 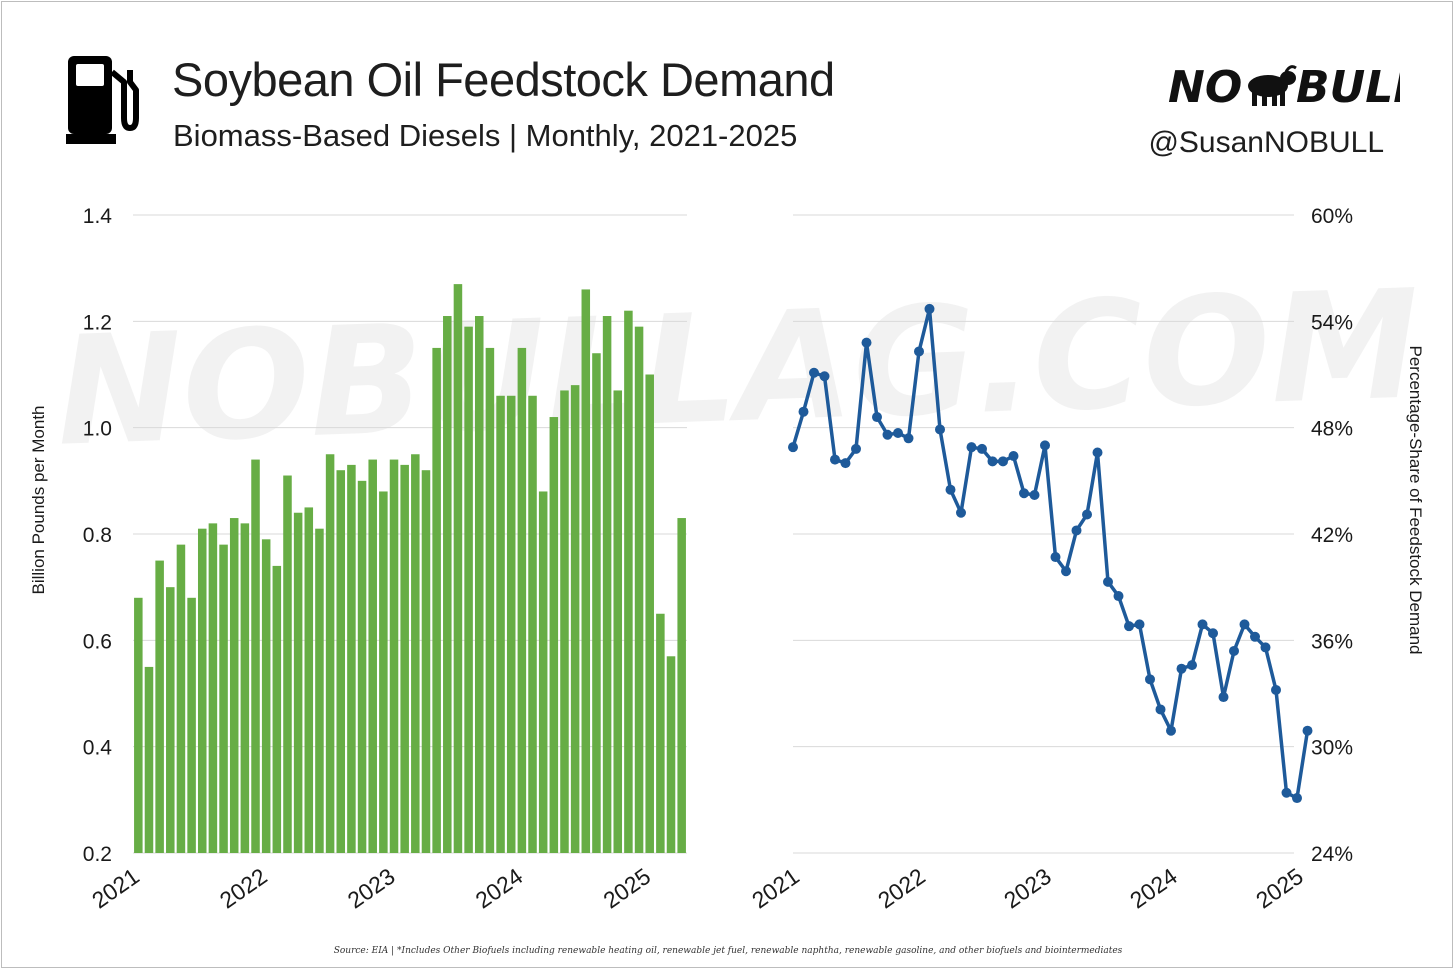 I want to click on right-x-tick-label: 2022, so click(x=901, y=888).